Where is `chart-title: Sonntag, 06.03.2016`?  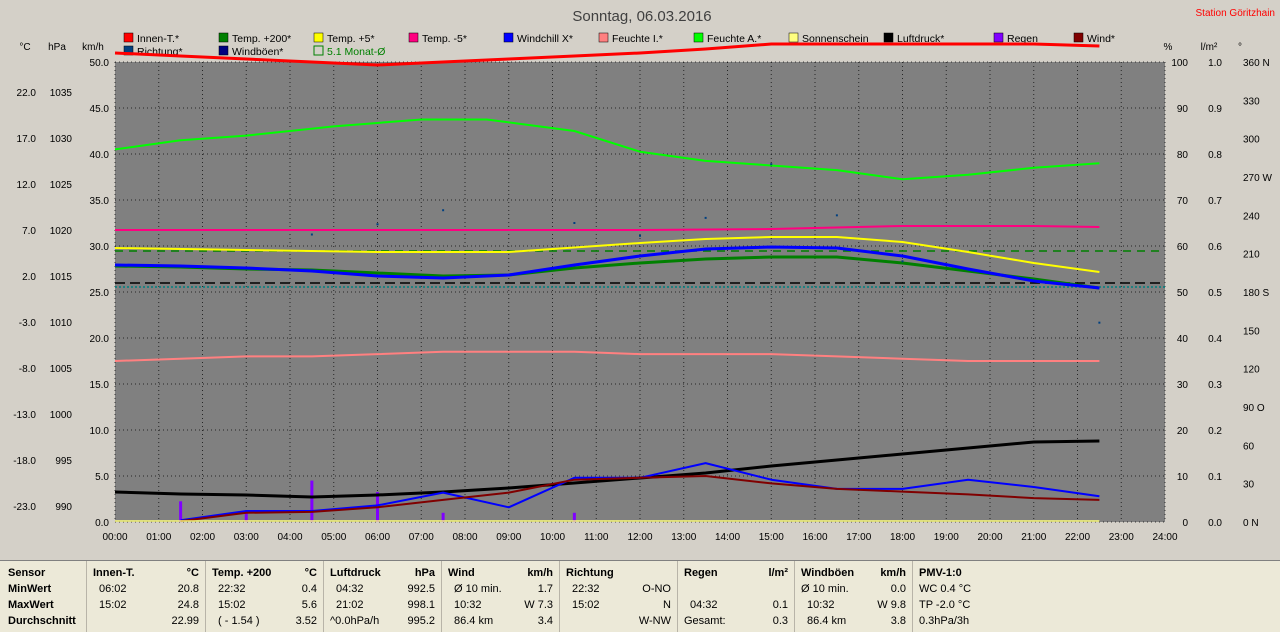 chart-title: Sonntag, 06.03.2016 is located at coordinates (641, 16).